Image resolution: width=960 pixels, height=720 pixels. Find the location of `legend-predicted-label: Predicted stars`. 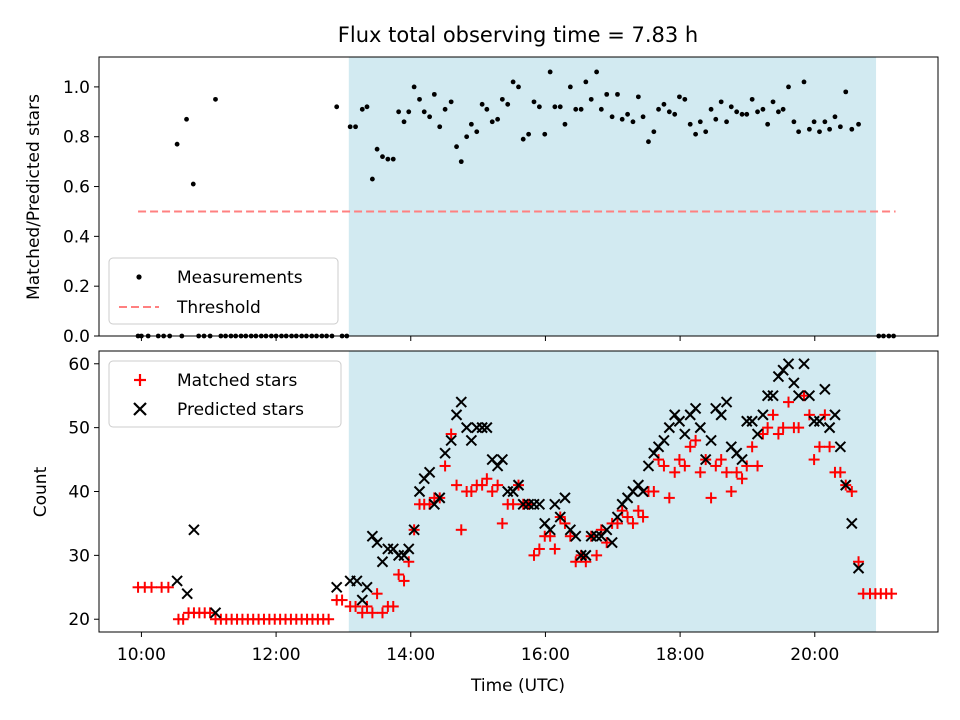

legend-predicted-label: Predicted stars is located at coordinates (240, 410).